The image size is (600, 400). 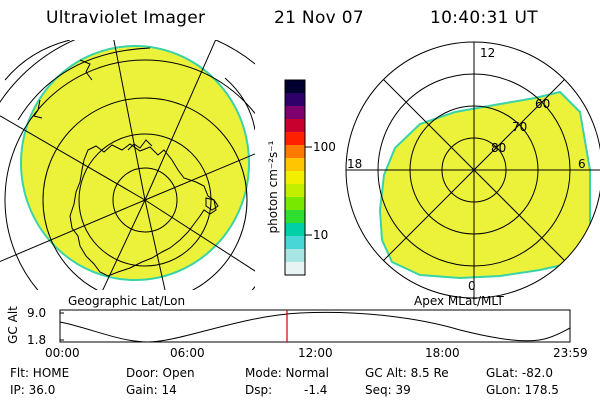 I want to click on glon-readout: GLon: 178.5, so click(x=522, y=390).